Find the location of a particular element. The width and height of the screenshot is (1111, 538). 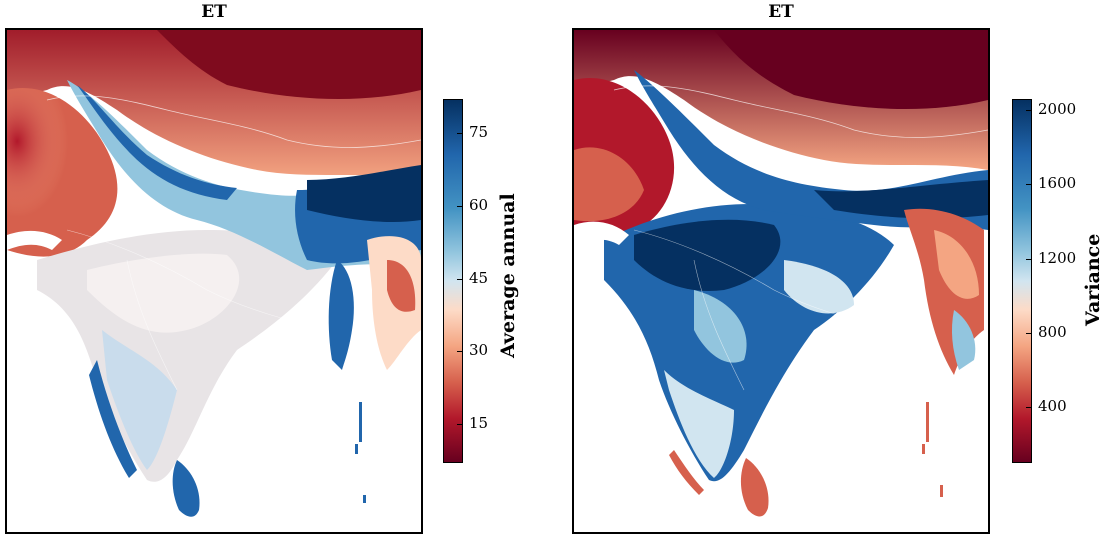

colorbar-tick-label: 400 is located at coordinates (1052, 406).